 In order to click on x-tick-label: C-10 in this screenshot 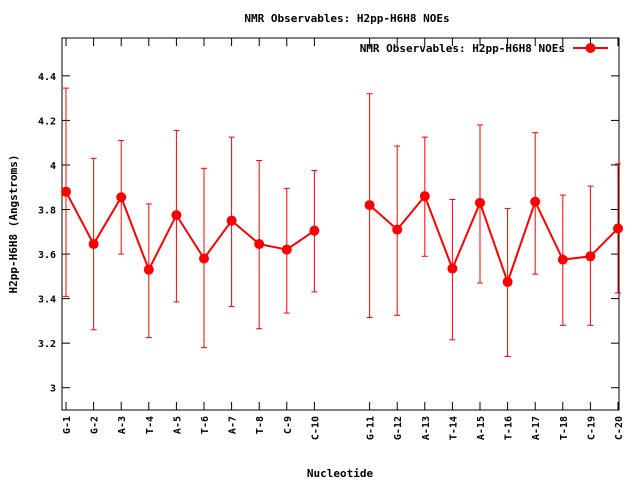, I will do `click(315, 428)`.